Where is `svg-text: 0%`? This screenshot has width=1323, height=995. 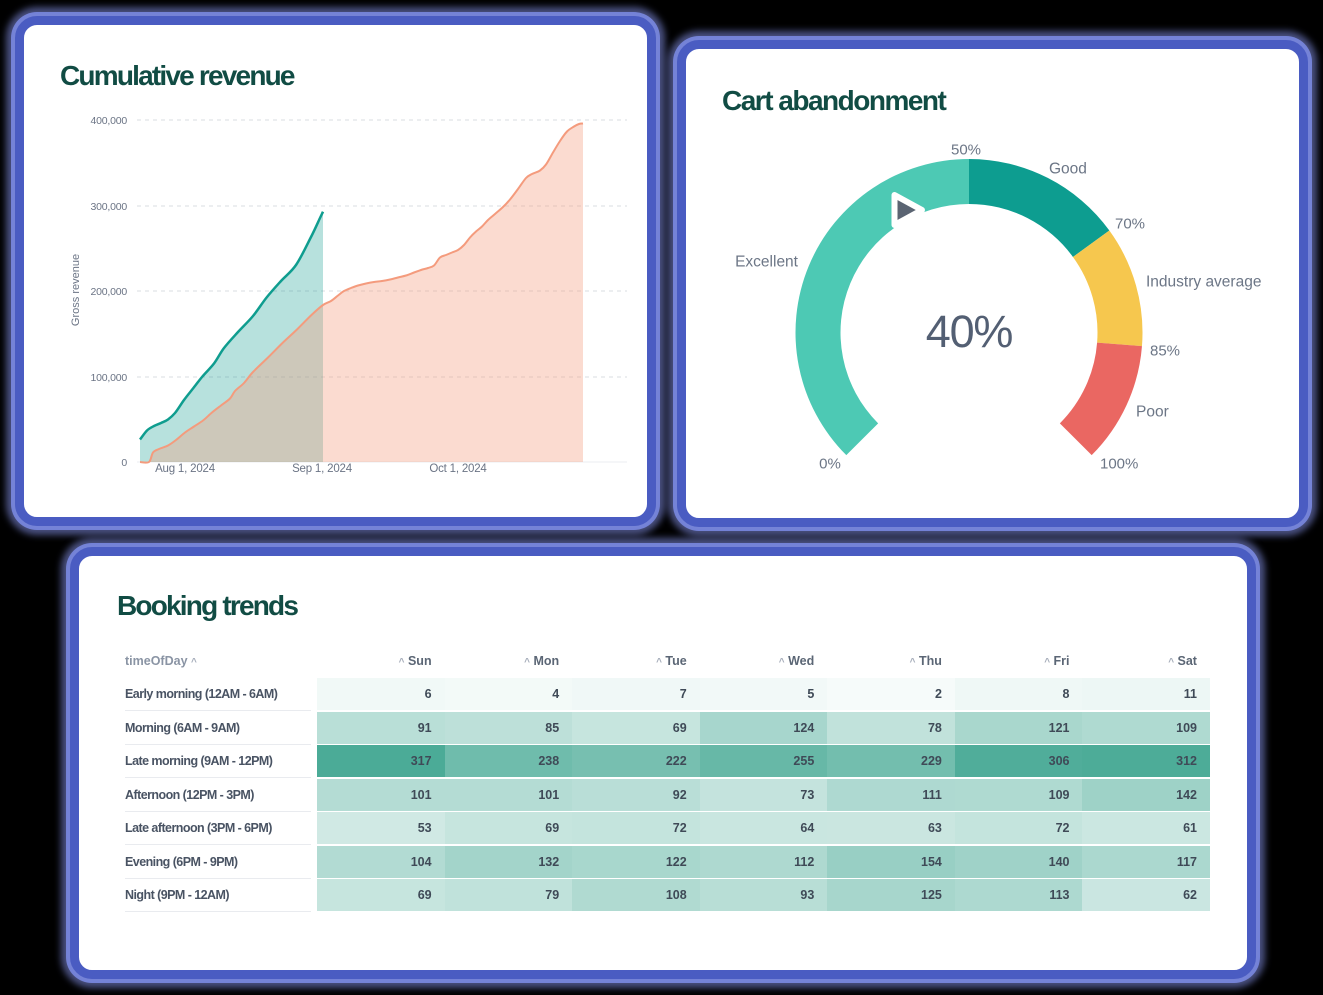 svg-text: 0% is located at coordinates (830, 464).